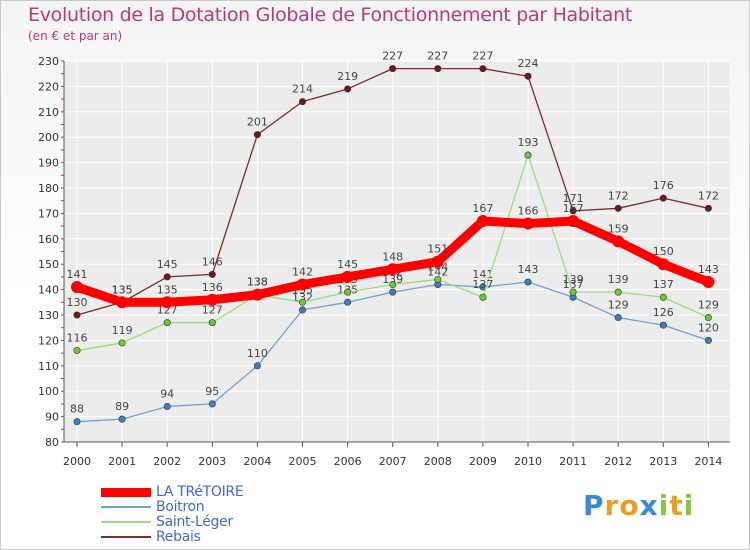 The height and width of the screenshot is (550, 750). I want to click on legend-label: Saint-Léger, so click(194, 522).